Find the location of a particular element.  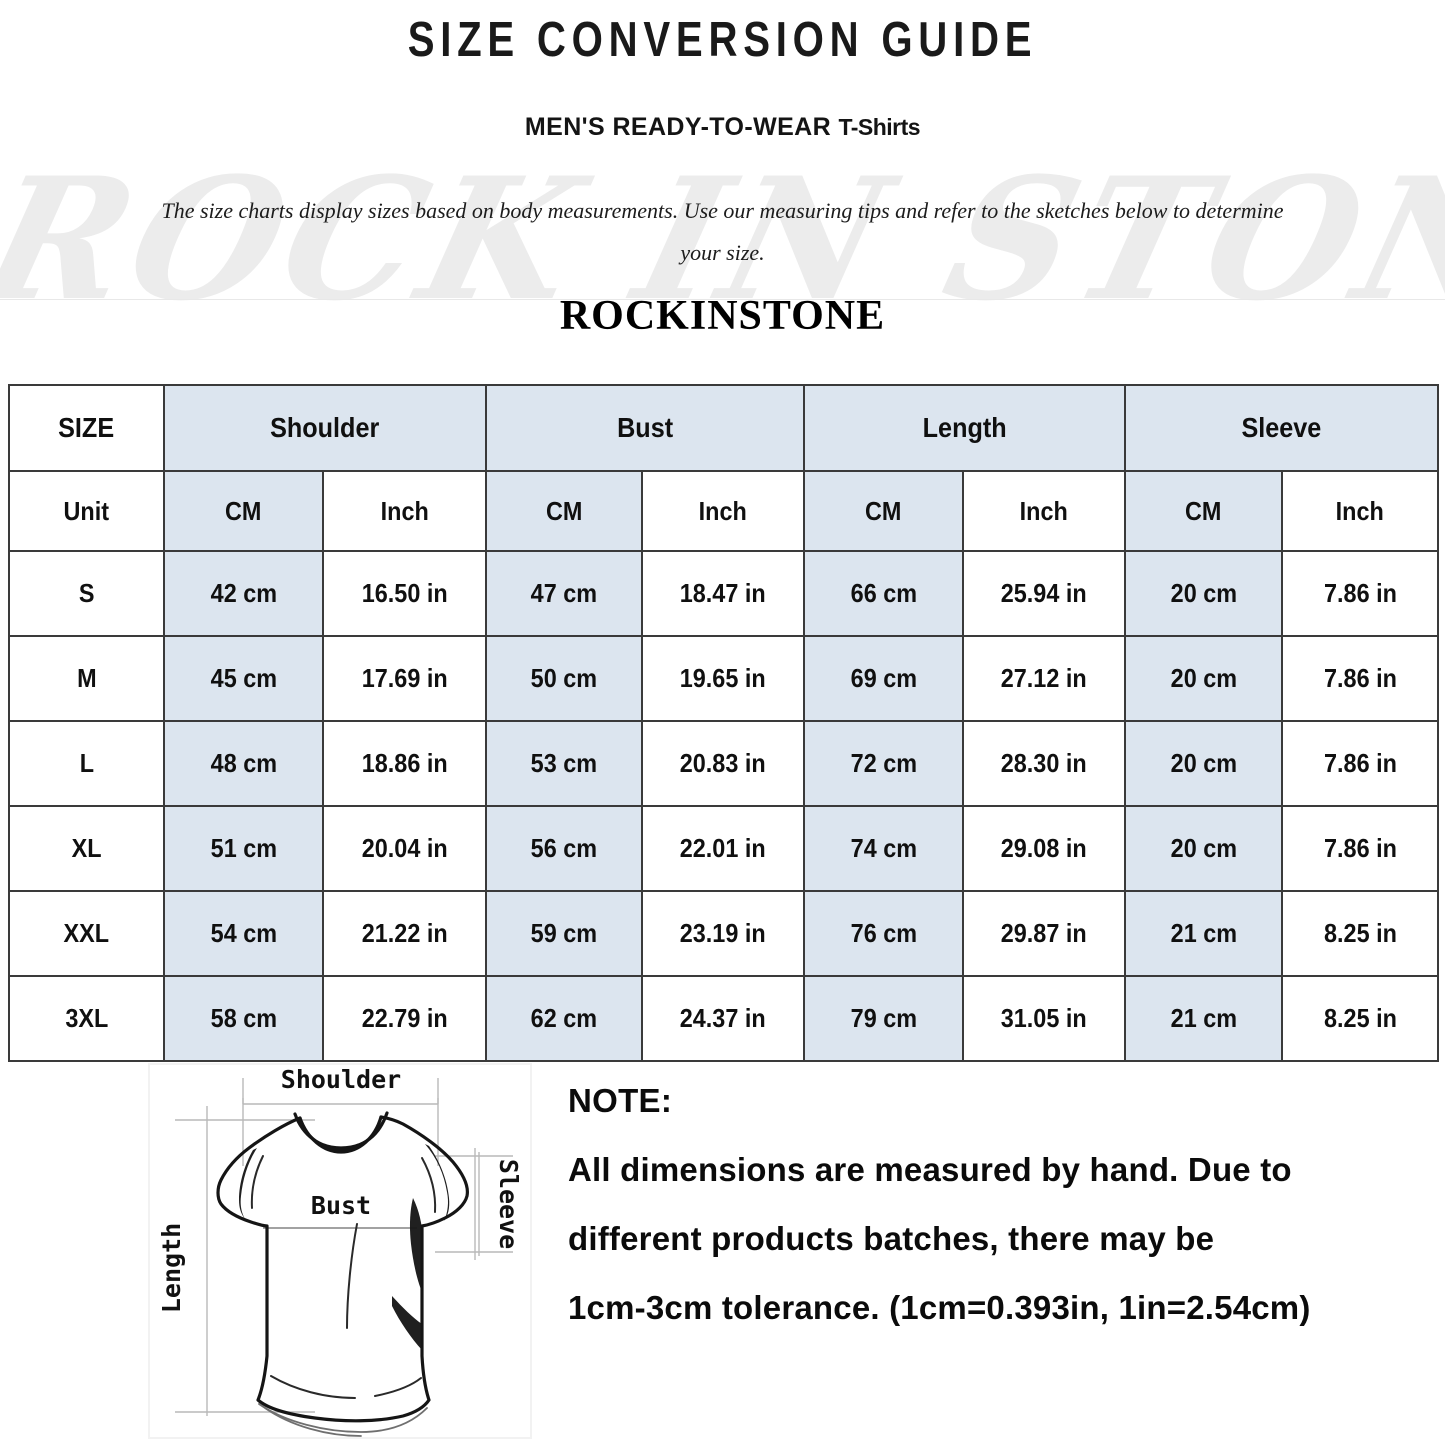

cell-value: 27.12 in is located at coordinates (1044, 678).